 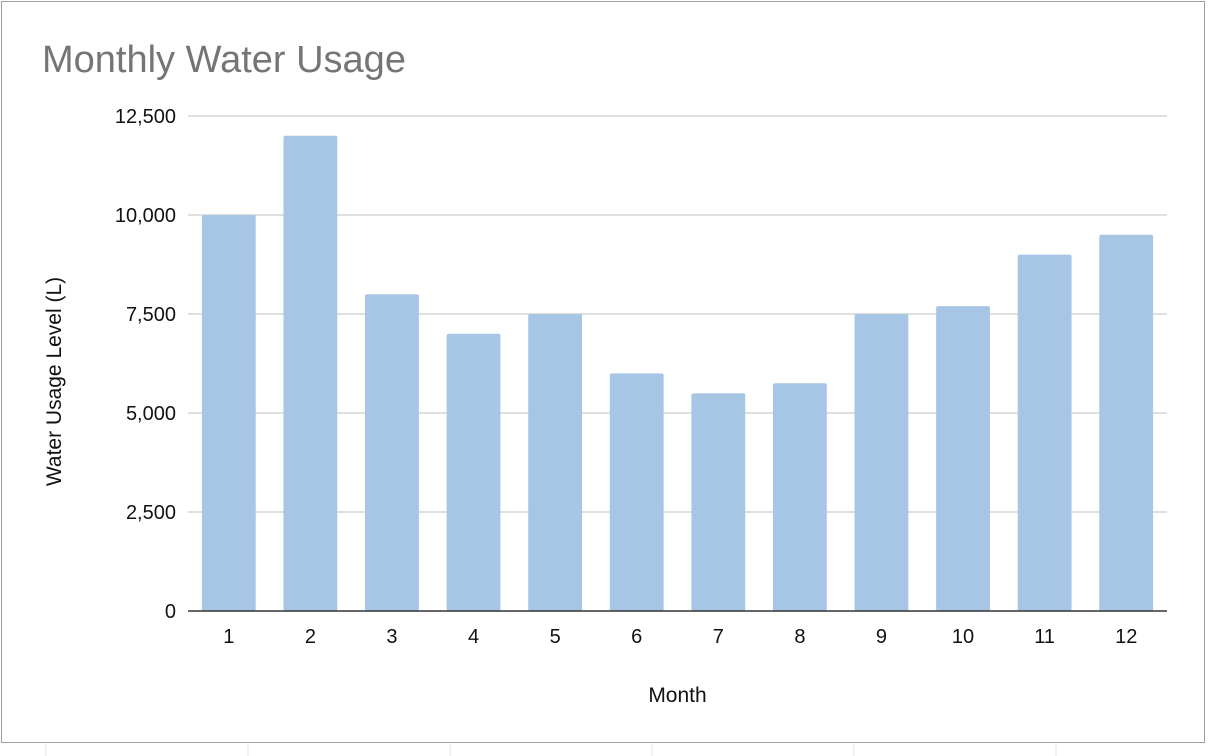 I want to click on x-axis-title: Month, so click(x=677, y=695).